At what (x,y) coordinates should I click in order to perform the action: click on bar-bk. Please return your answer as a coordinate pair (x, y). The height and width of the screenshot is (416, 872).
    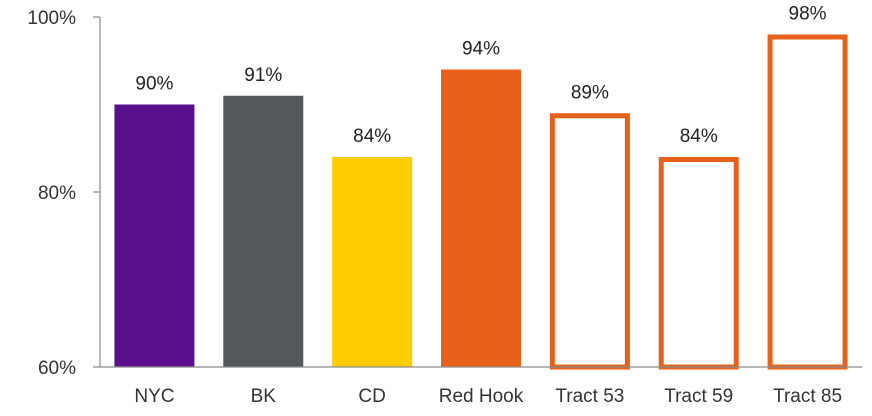
    Looking at the image, I should click on (263, 231).